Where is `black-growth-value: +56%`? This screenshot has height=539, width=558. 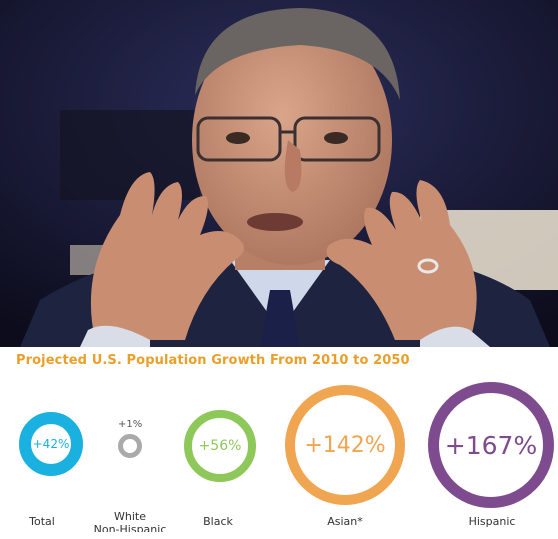 black-growth-value: +56% is located at coordinates (220, 446).